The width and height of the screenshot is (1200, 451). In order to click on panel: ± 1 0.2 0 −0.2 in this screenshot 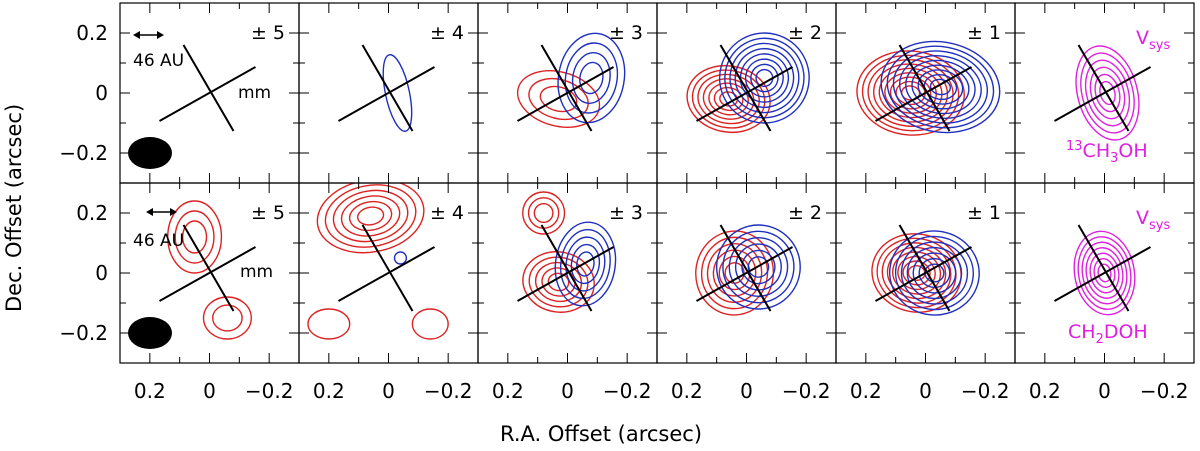, I will do `click(925, 292)`.